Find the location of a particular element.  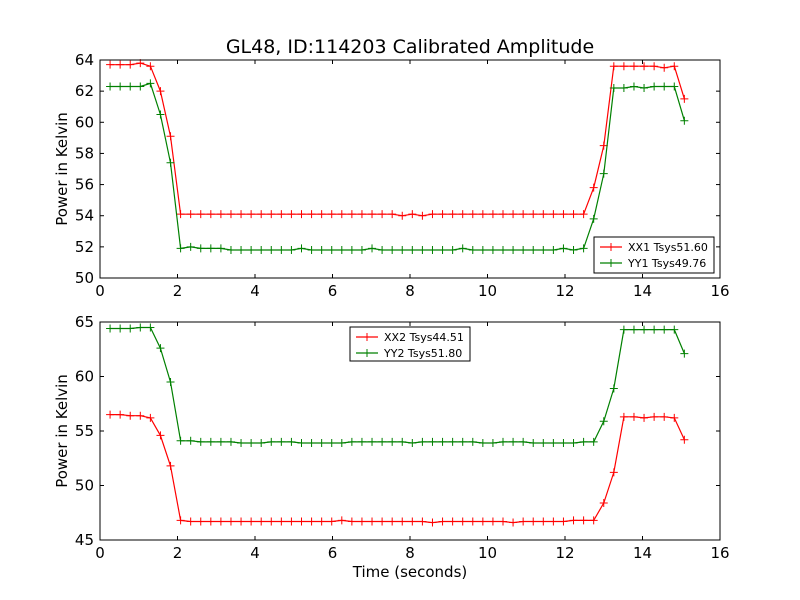

y-tick-label: 50 is located at coordinates (84, 278).